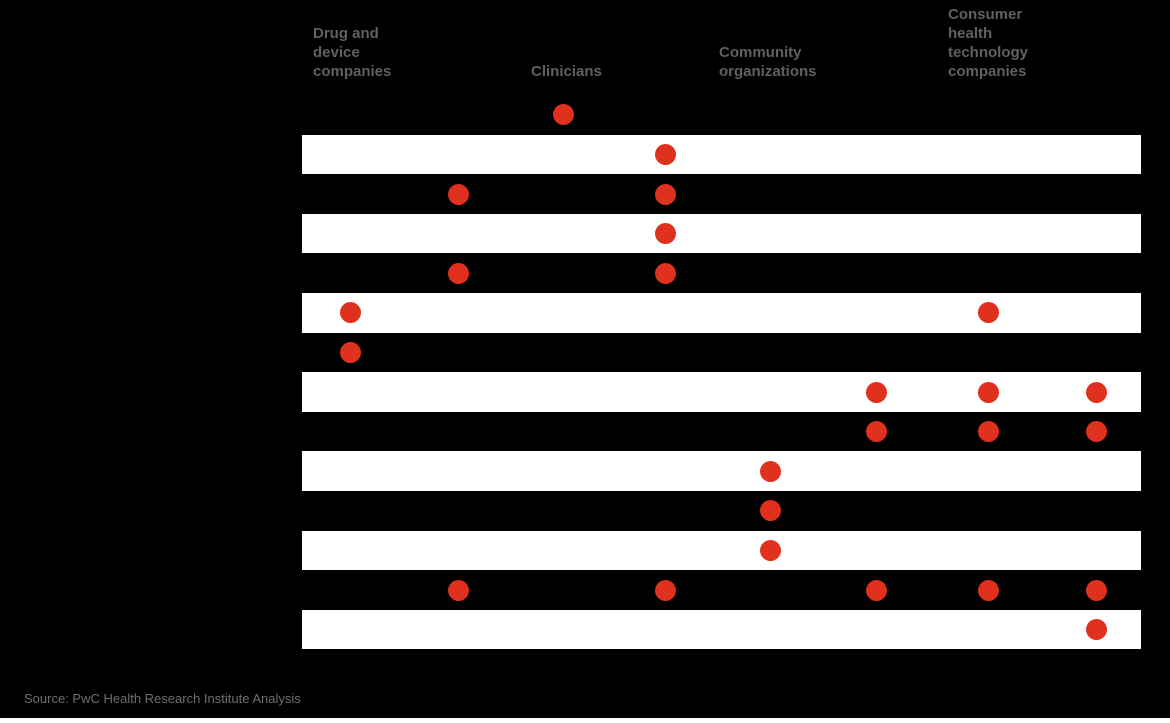 The image size is (1170, 723). What do you see at coordinates (768, 62) in the screenshot?
I see `column-header-community-organizations: Community organizations` at bounding box center [768, 62].